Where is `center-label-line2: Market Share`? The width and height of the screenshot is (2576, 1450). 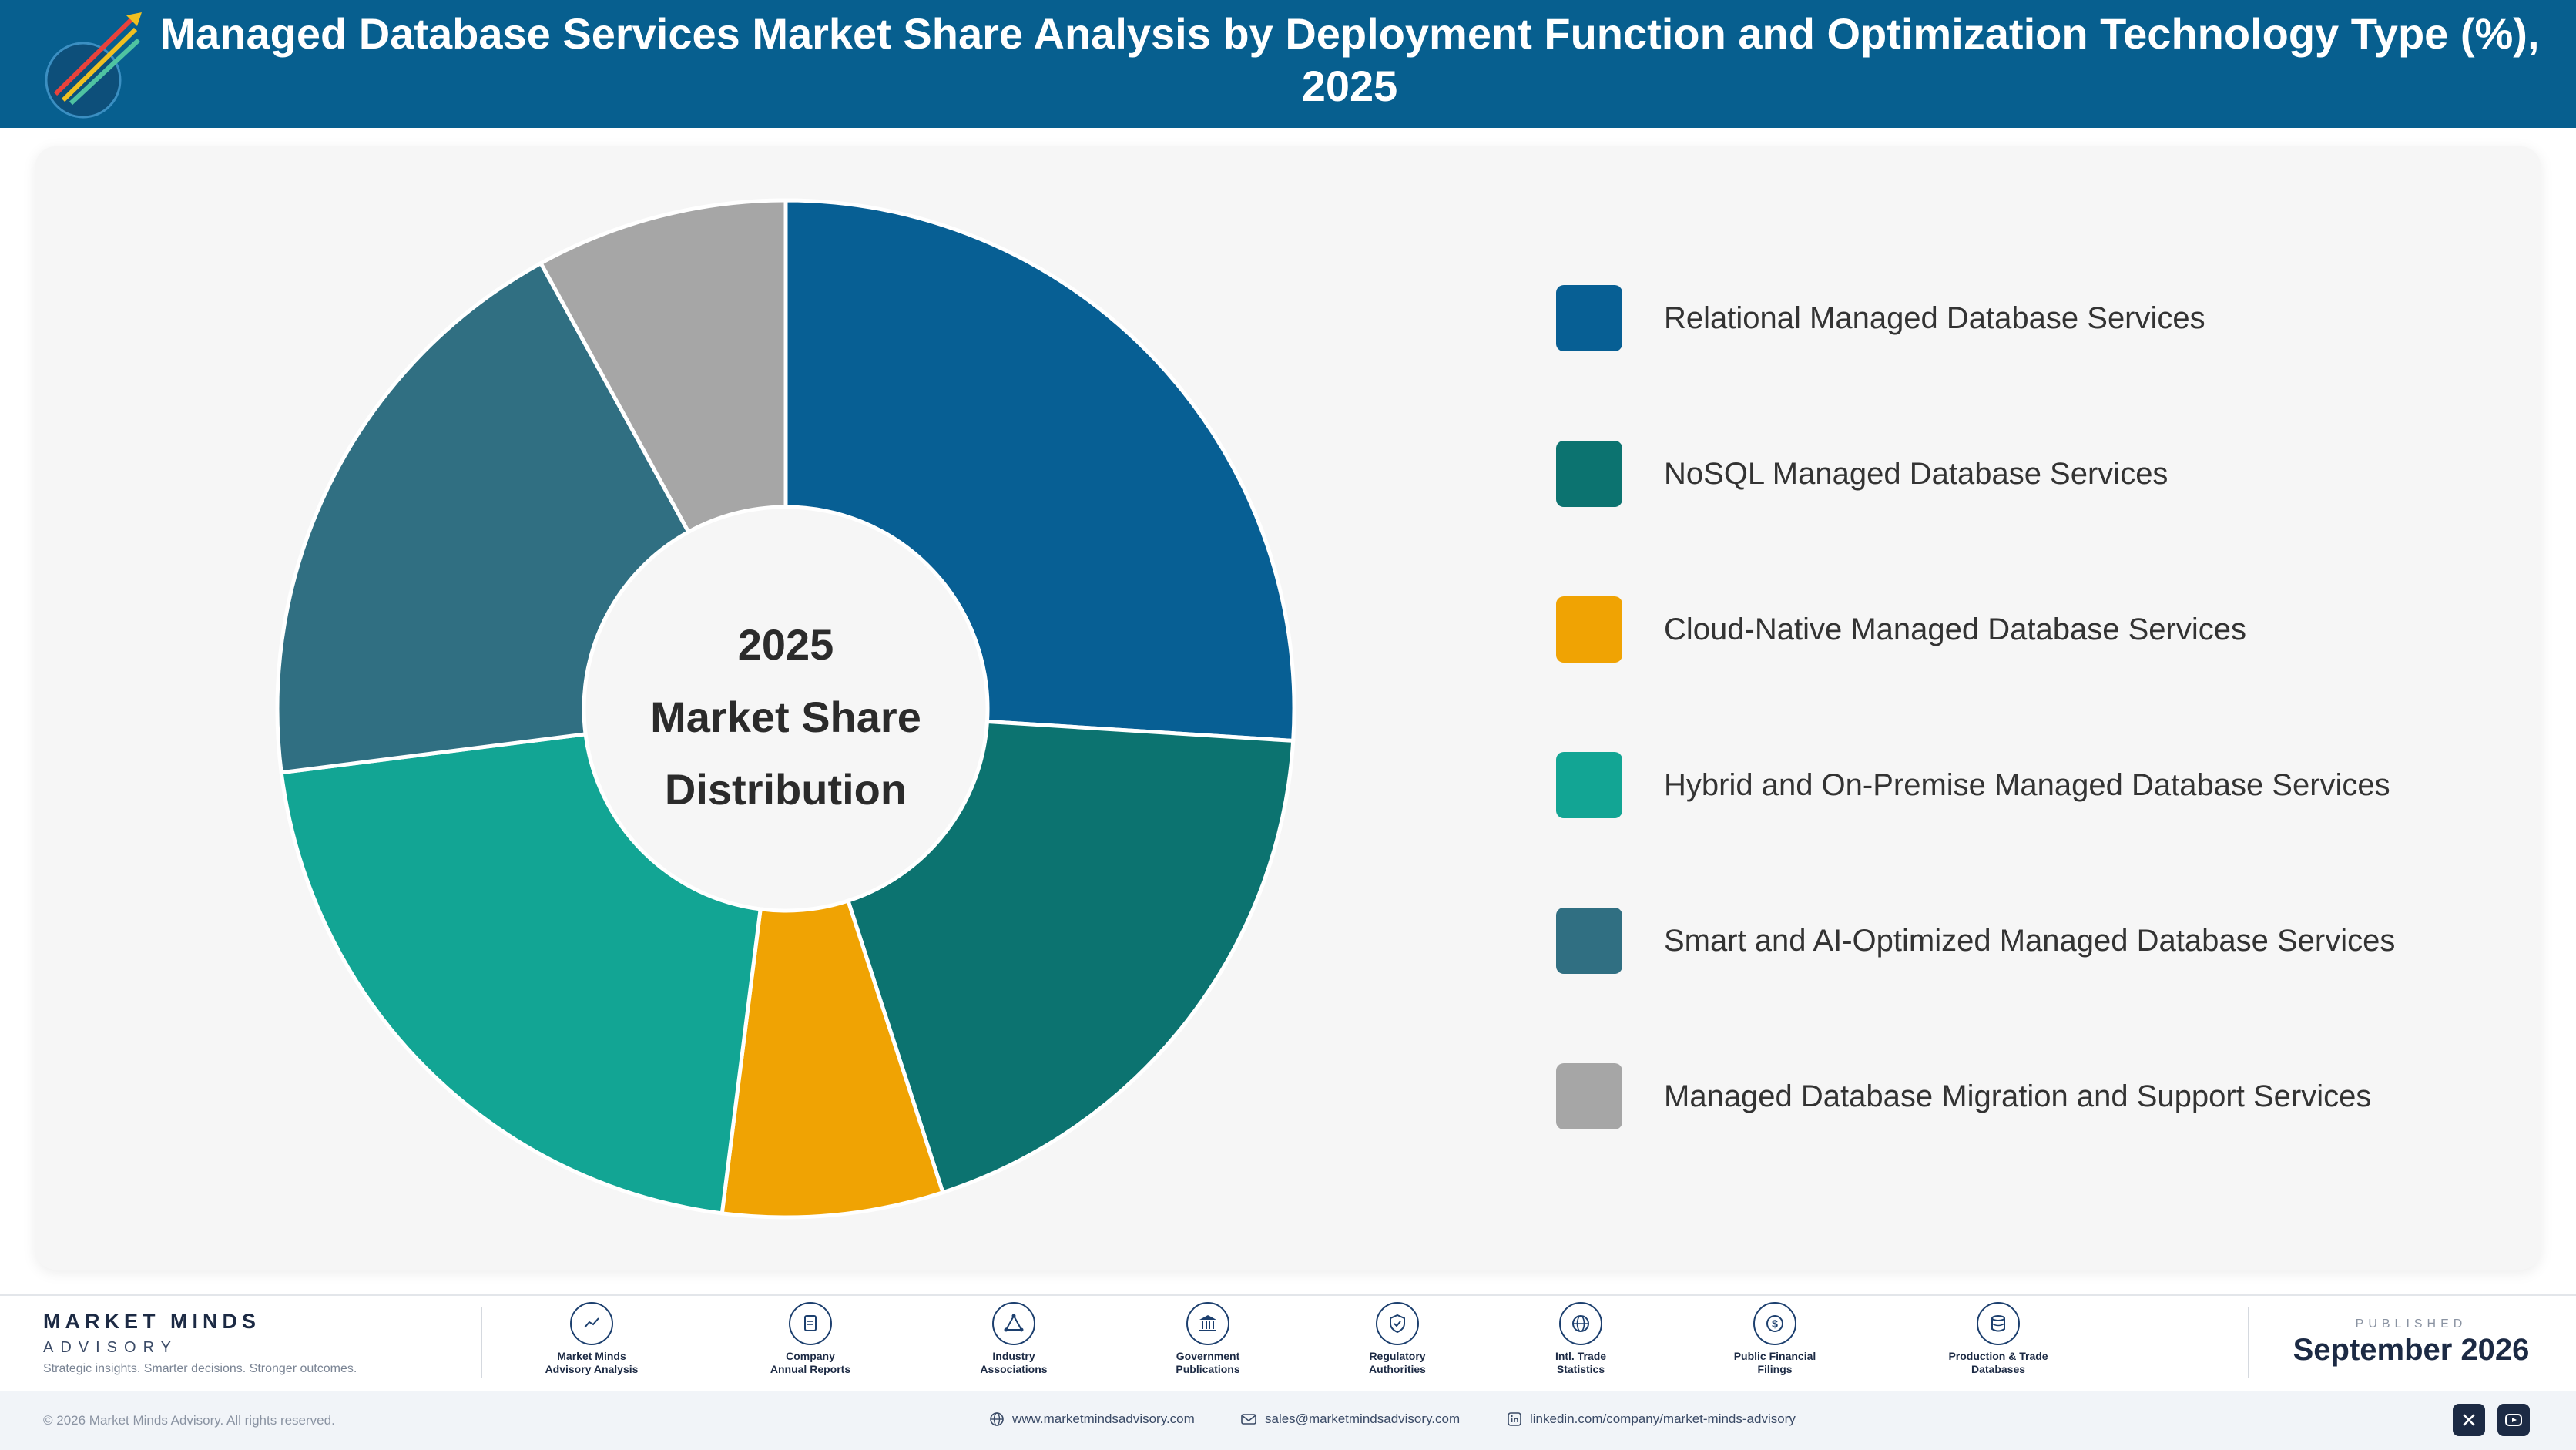 center-label-line2: Market Share is located at coordinates (785, 717).